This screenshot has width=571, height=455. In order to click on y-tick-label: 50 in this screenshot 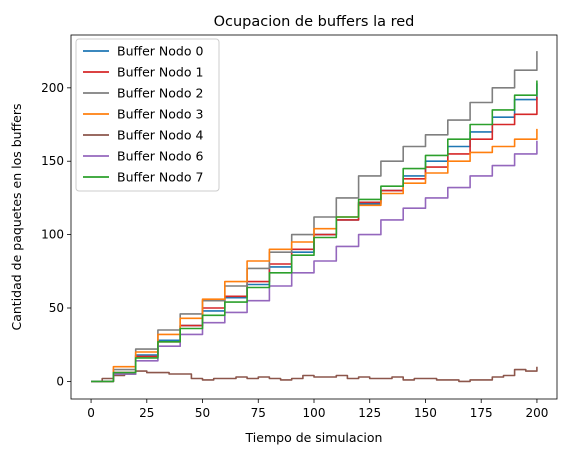, I will do `click(56, 308)`.